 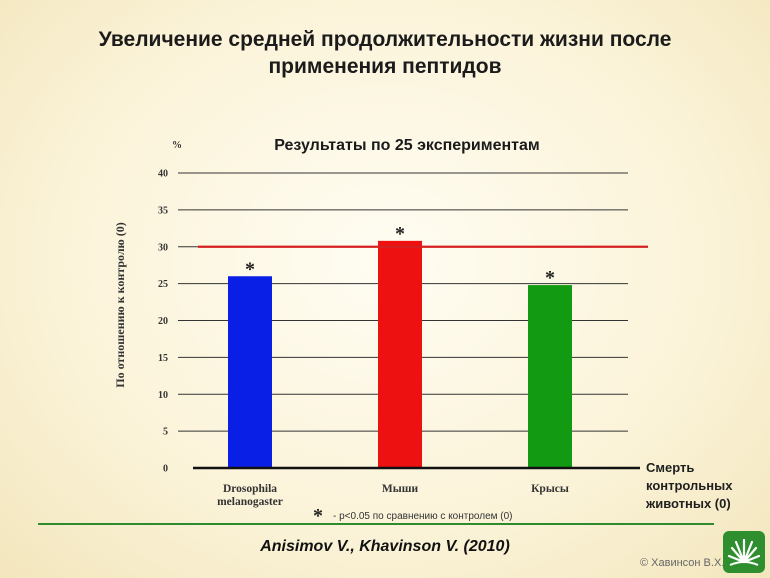 I want to click on x-tick-label: Drosophila, so click(x=250, y=489).